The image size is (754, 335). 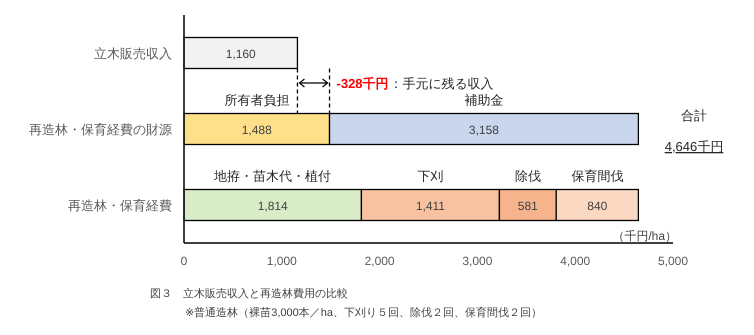 I want to click on annotation: -328千円, so click(x=362, y=83).